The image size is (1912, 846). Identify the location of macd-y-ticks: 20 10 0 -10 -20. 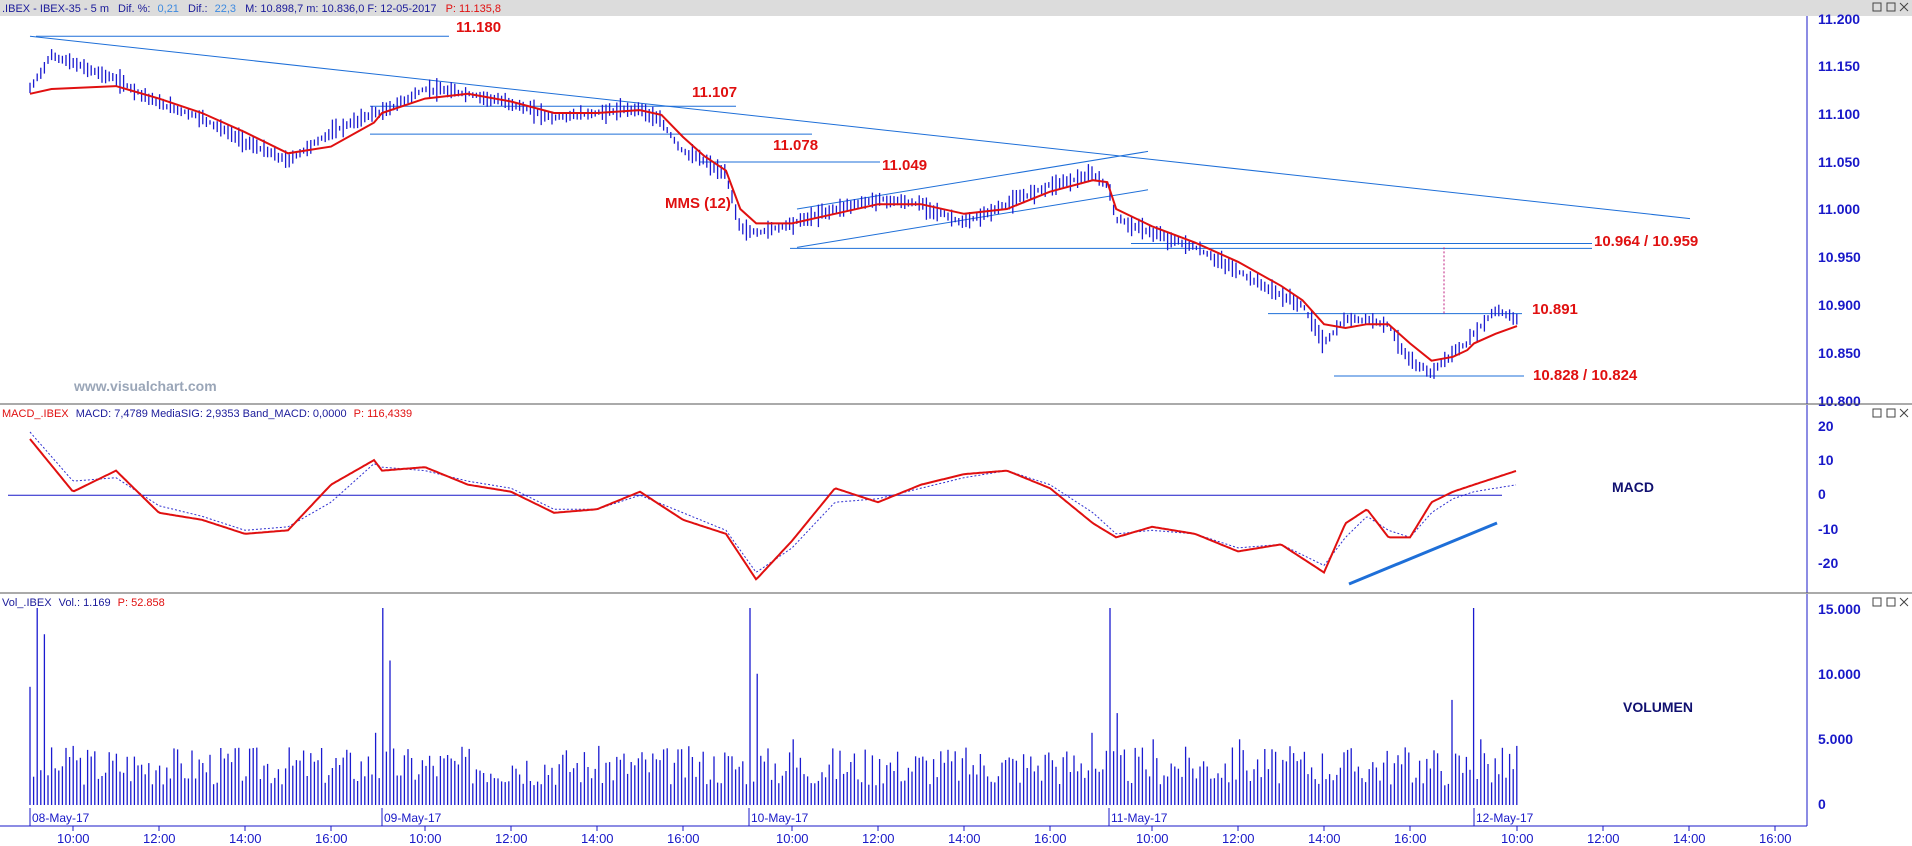
(1828, 494).